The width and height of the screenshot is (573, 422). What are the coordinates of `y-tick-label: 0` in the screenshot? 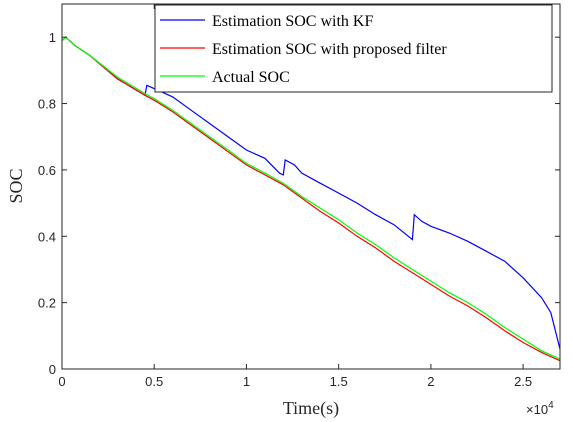 It's located at (52, 369).